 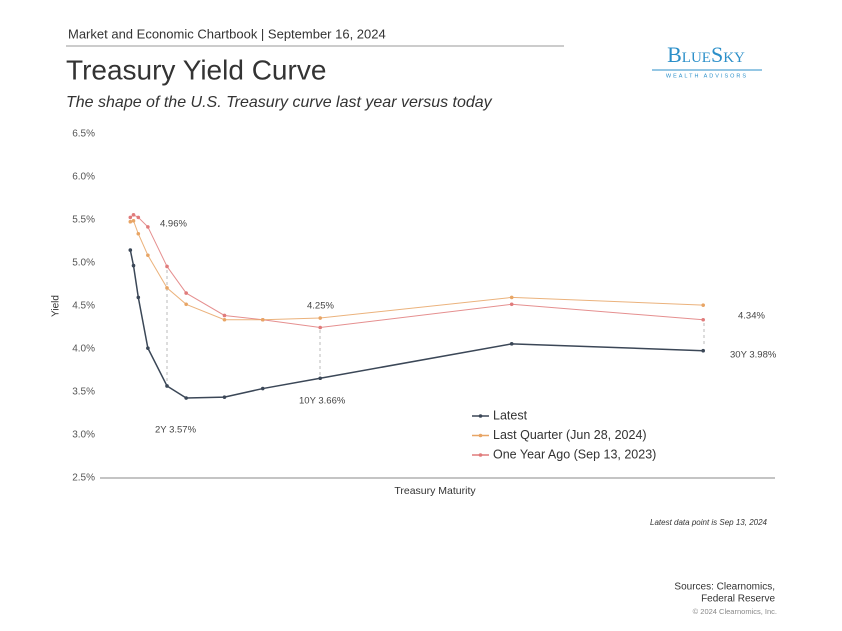 I want to click on legend-label: One Year Ago (Sep 13, 2023), so click(x=574, y=454).